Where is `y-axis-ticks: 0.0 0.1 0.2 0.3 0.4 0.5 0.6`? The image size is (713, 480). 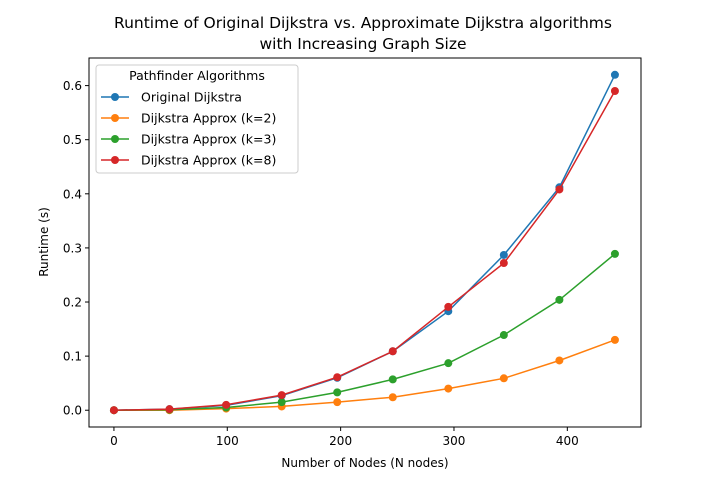 y-axis-ticks: 0.0 0.1 0.2 0.3 0.4 0.5 0.6 is located at coordinates (76, 248).